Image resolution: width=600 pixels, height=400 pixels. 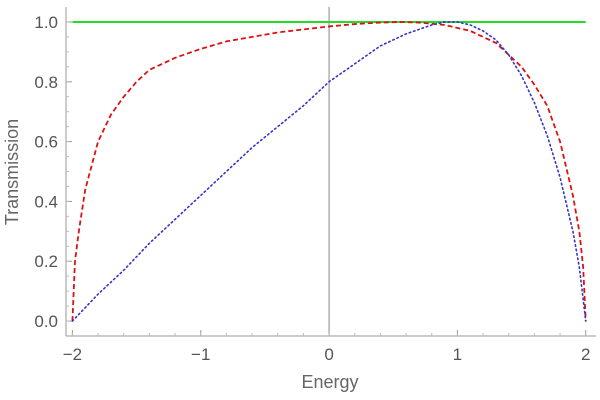 I want to click on y-tick-label: 0.6, so click(x=46, y=142).